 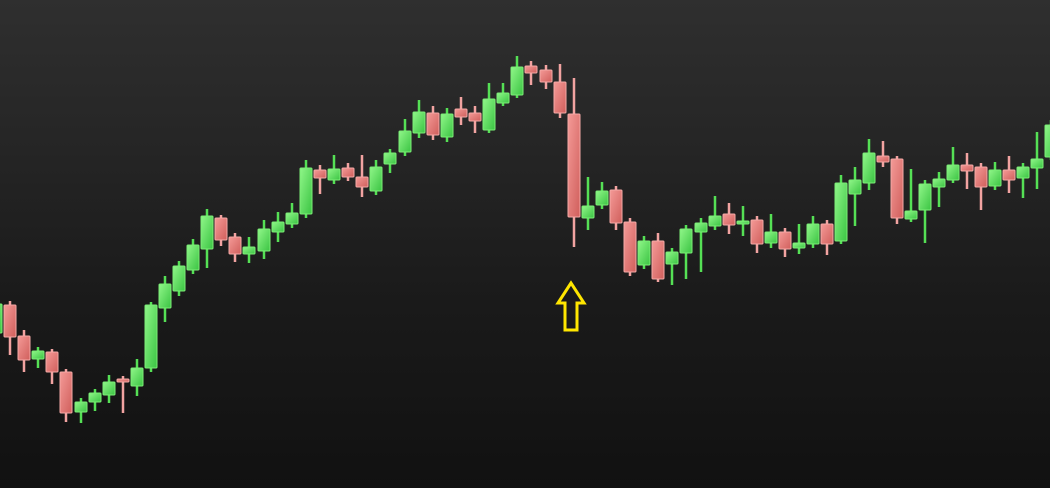 I want to click on annotation-layer, so click(x=571, y=306).